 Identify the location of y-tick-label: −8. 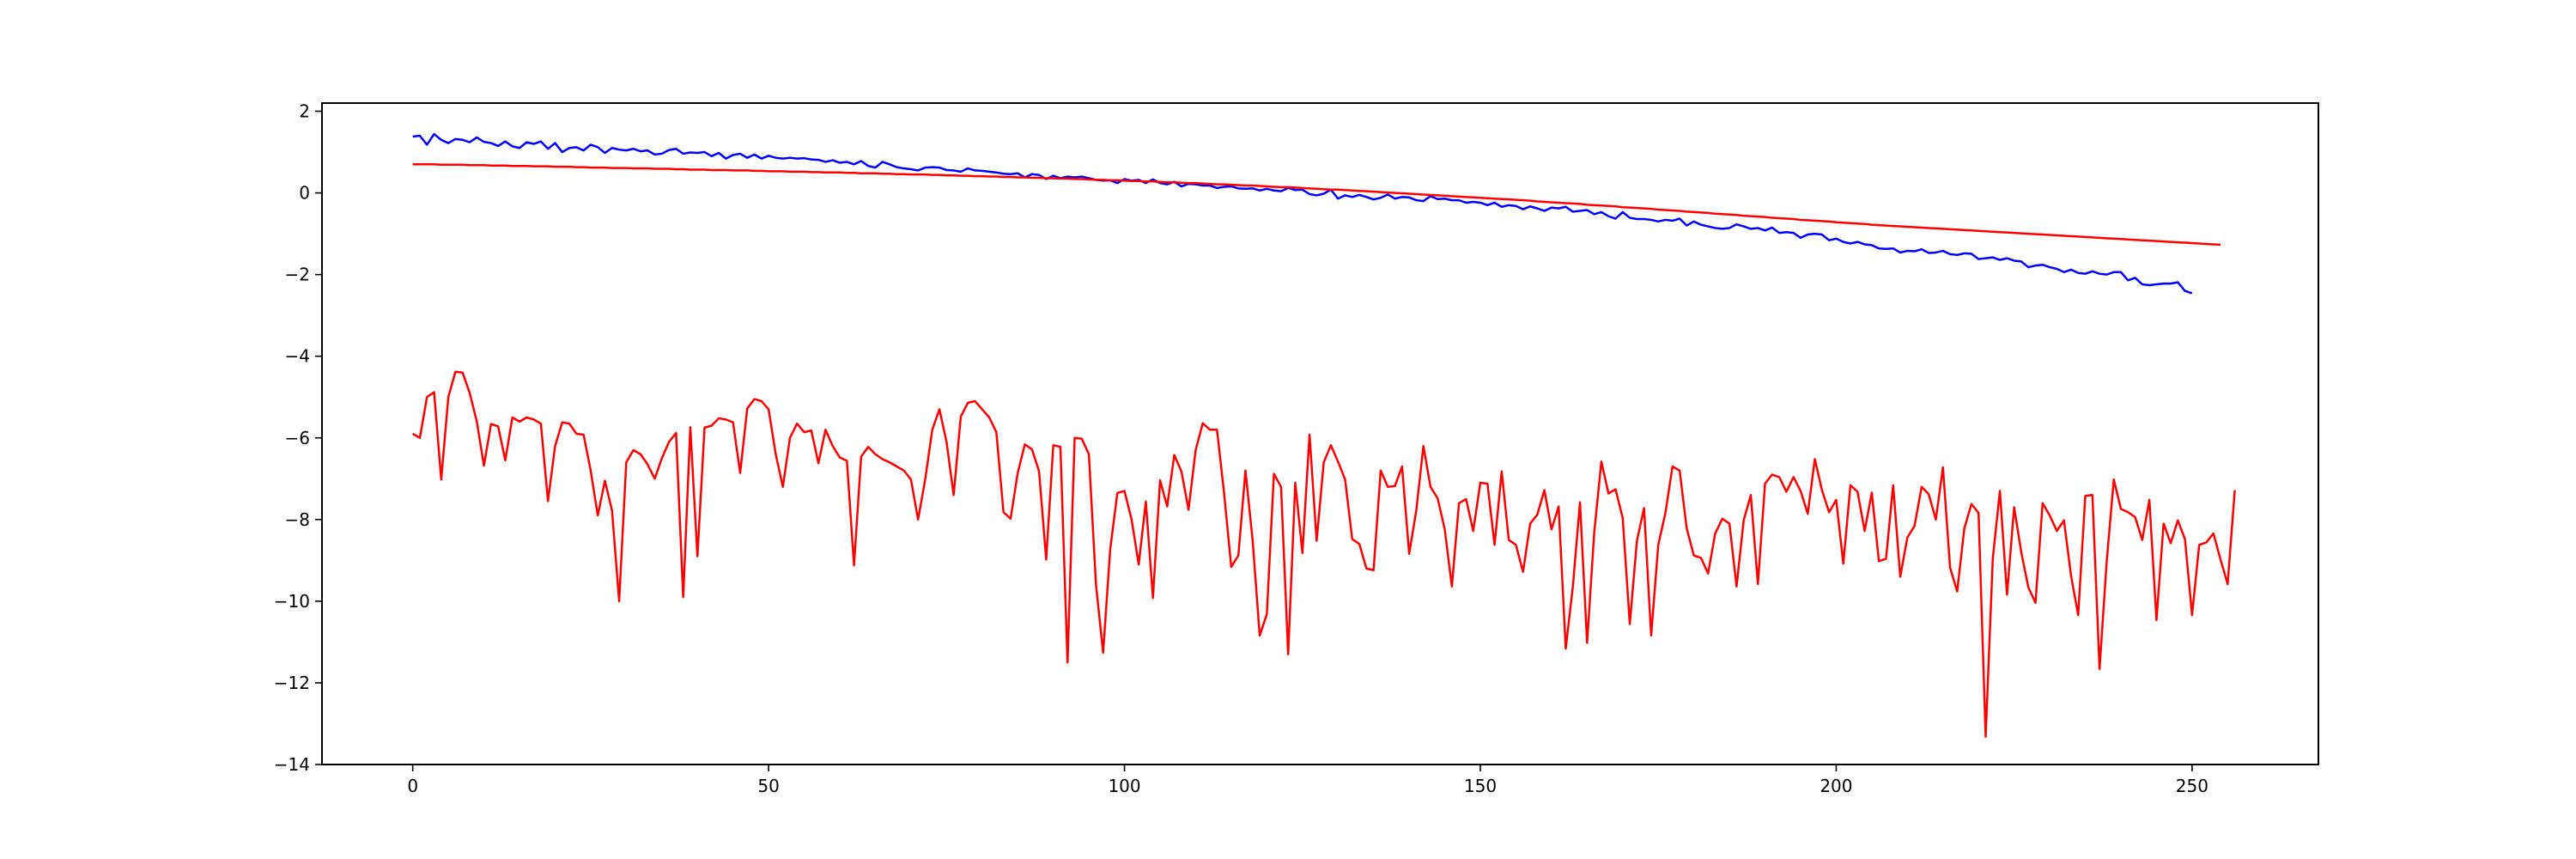
(297, 519).